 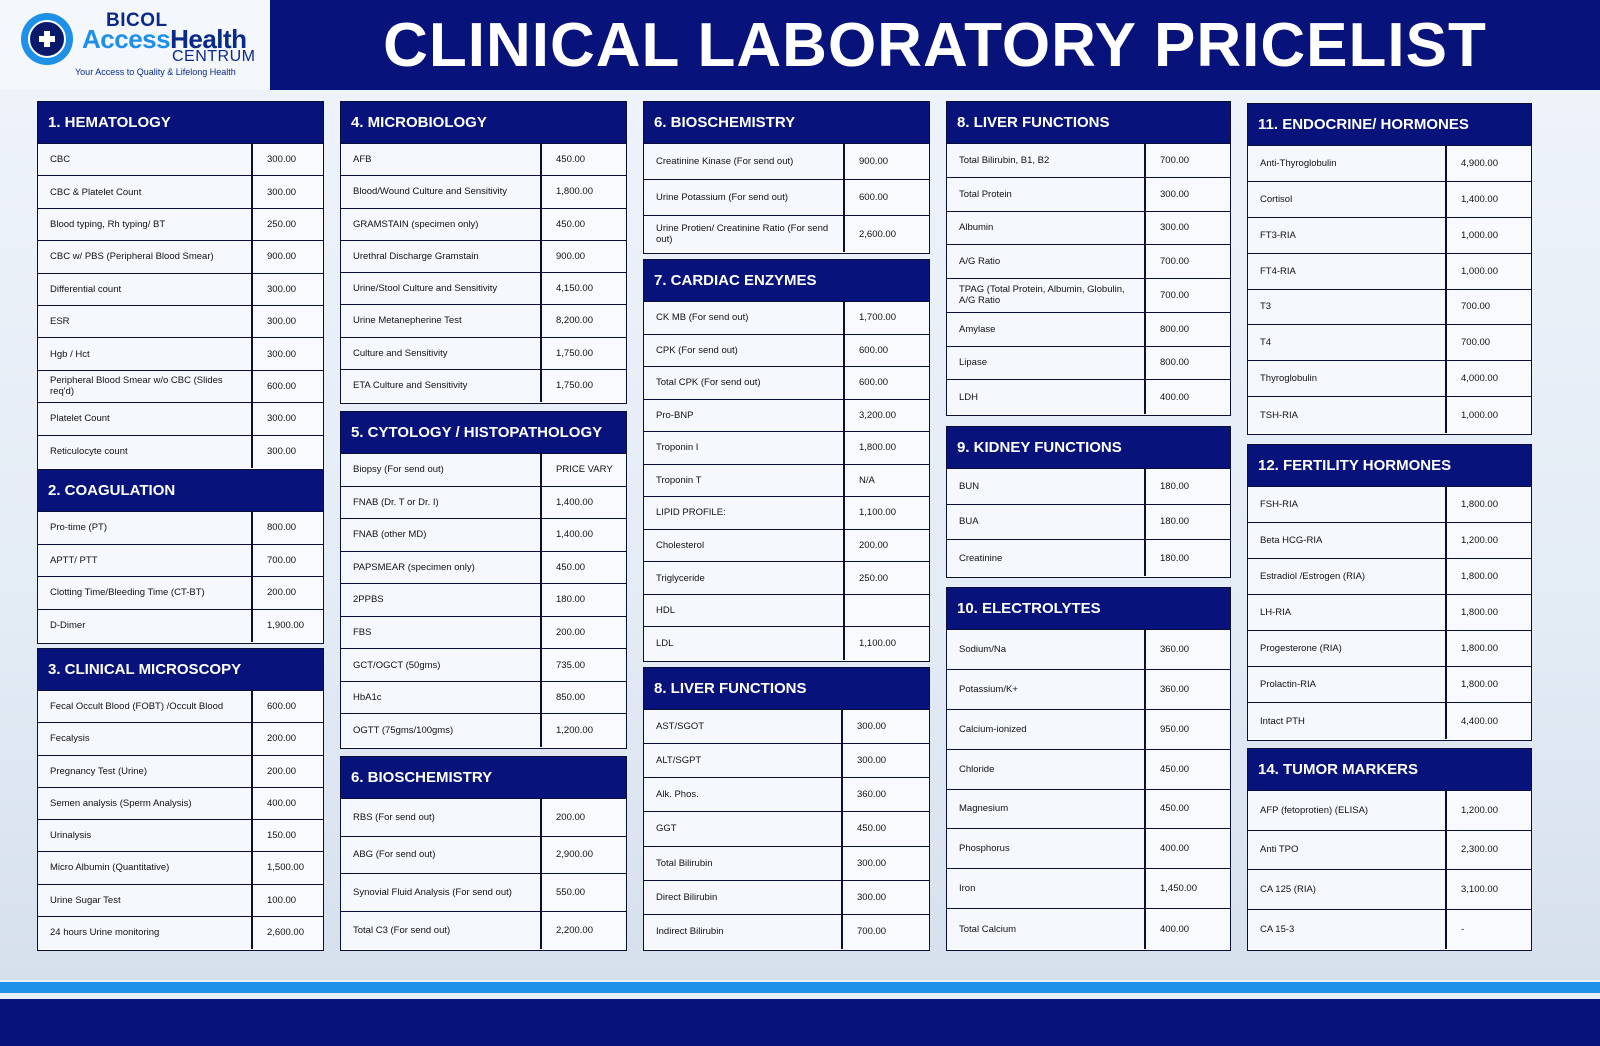 What do you see at coordinates (1347, 199) in the screenshot?
I see `test-name: Cortisol` at bounding box center [1347, 199].